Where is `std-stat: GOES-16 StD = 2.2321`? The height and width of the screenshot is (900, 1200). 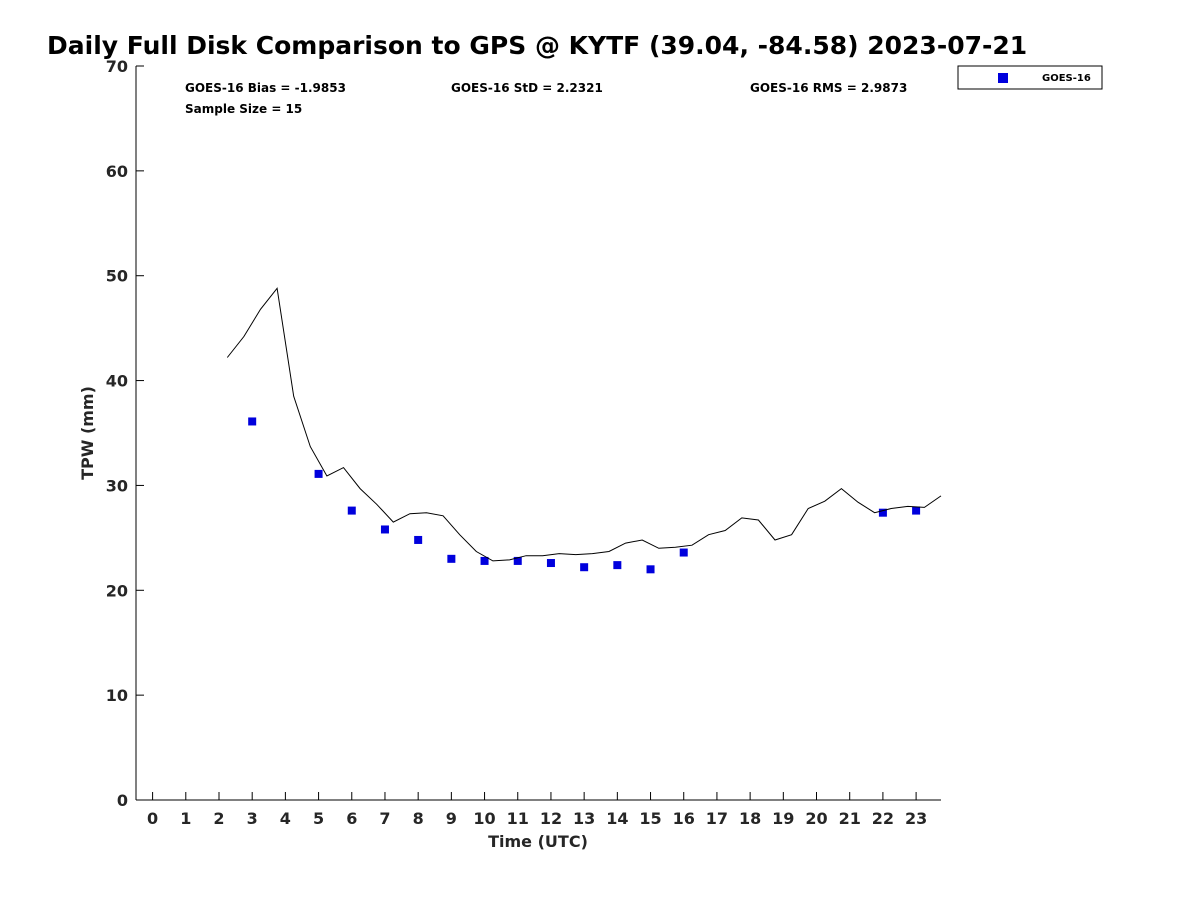 std-stat: GOES-16 StD = 2.2321 is located at coordinates (527, 88).